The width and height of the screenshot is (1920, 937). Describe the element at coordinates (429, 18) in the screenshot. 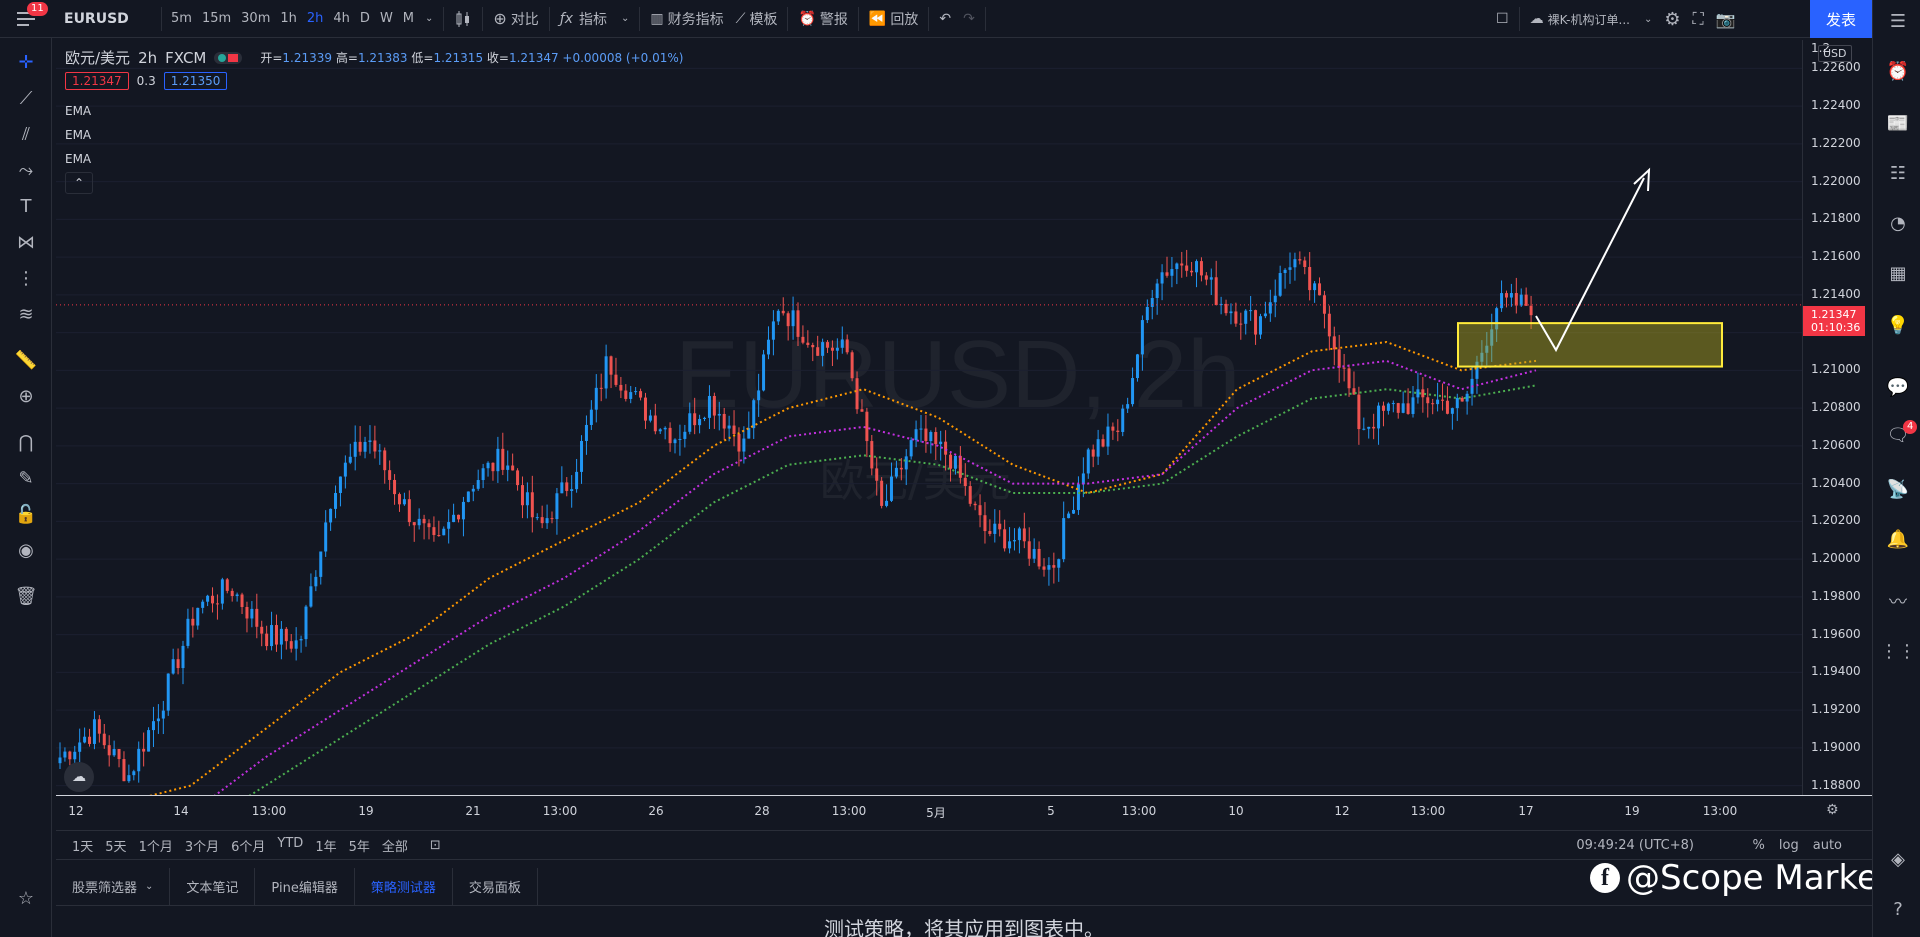

I see `chevron-down-icon: ⌄` at that location.